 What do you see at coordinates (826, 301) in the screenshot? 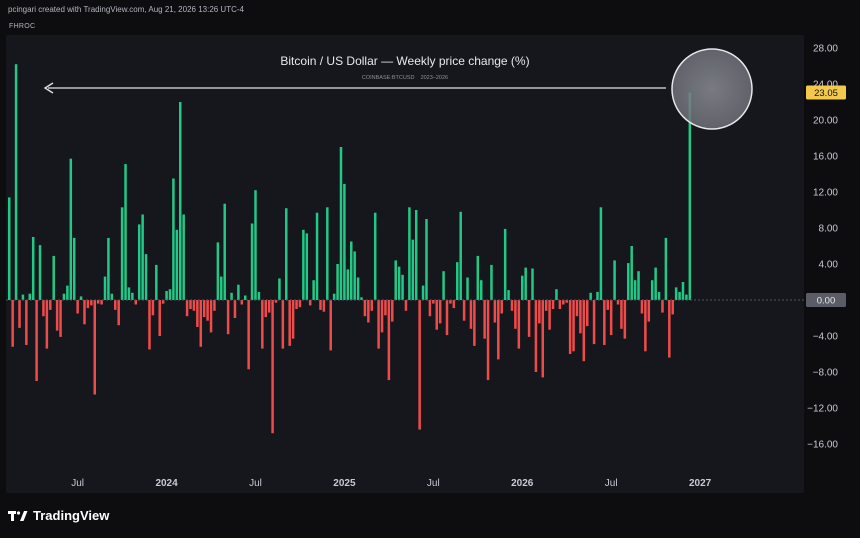
I see `zero-value-label: 0.00` at bounding box center [826, 301].